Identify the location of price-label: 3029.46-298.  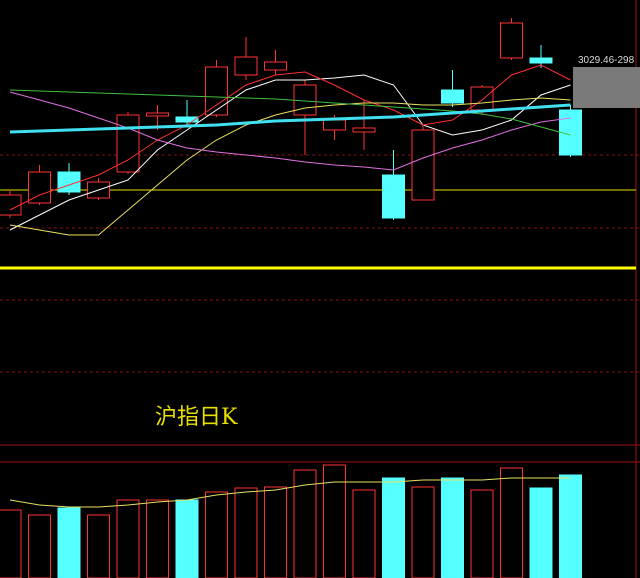
(606, 60).